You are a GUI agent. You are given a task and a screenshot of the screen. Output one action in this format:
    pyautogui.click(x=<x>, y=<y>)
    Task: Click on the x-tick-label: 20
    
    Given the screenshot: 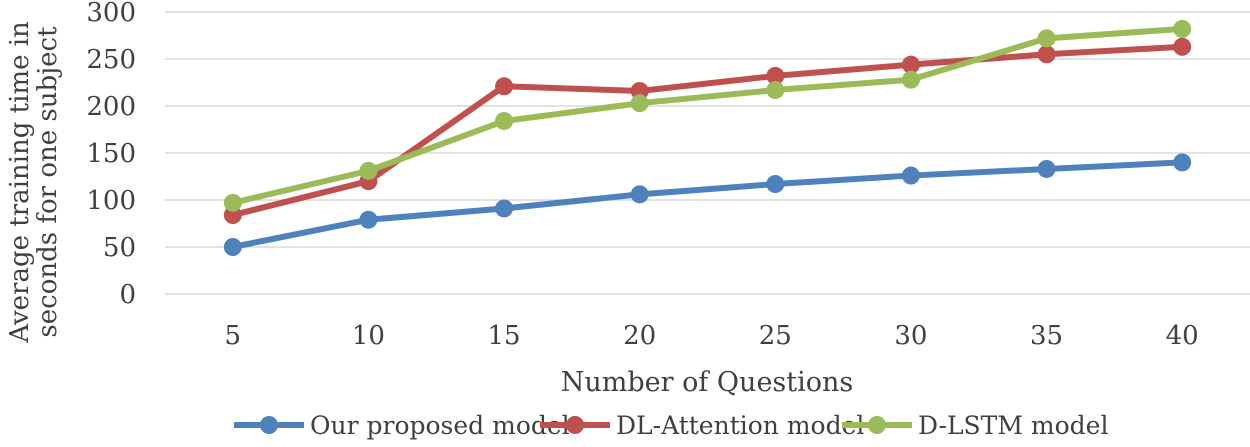 What is the action you would take?
    pyautogui.click(x=639, y=336)
    